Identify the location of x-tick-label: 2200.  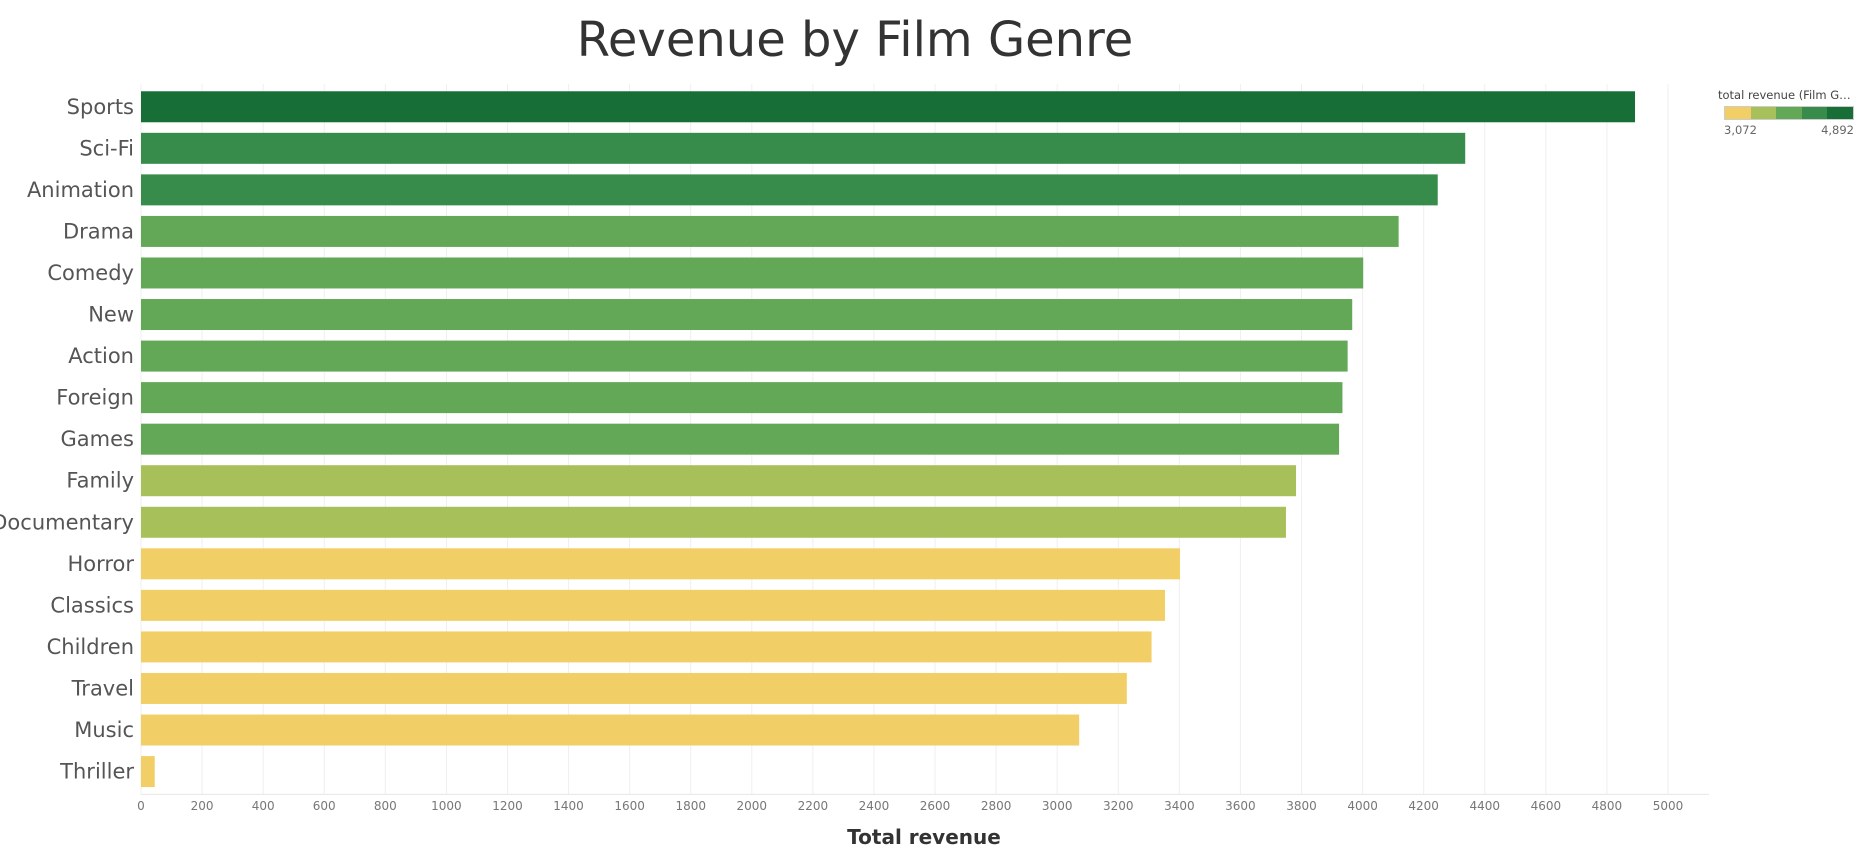
(813, 806).